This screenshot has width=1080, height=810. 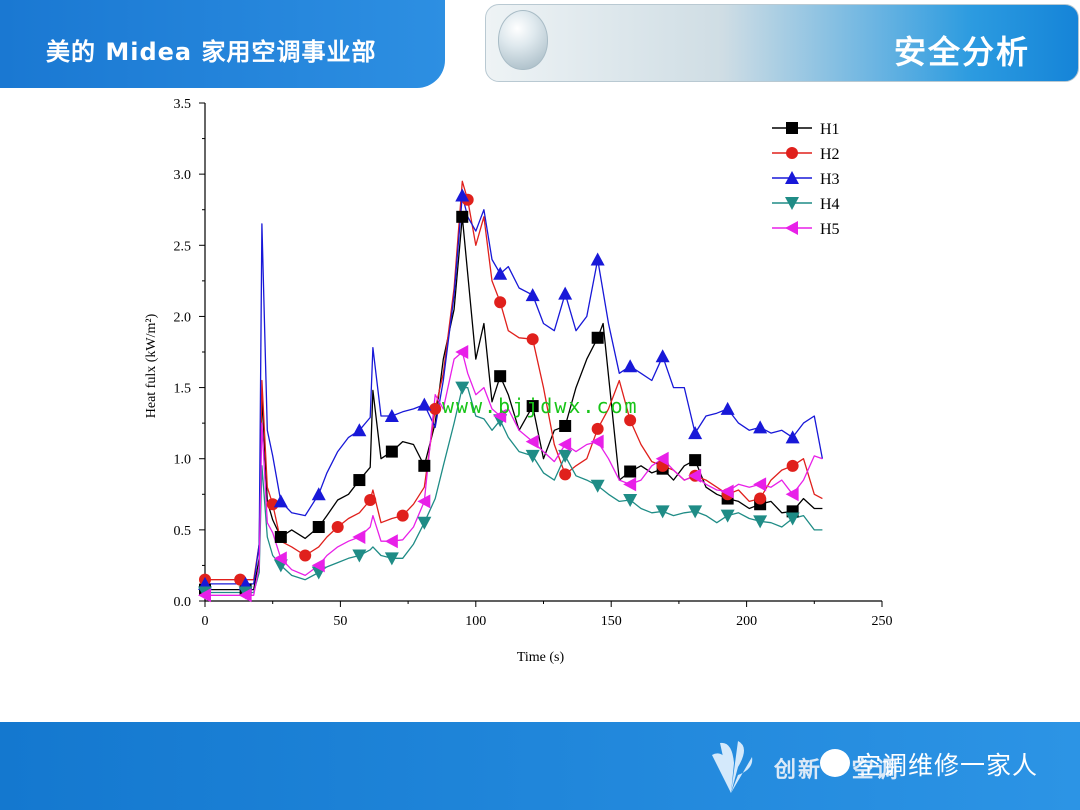 I want to click on footer-banner, so click(x=540, y=766).